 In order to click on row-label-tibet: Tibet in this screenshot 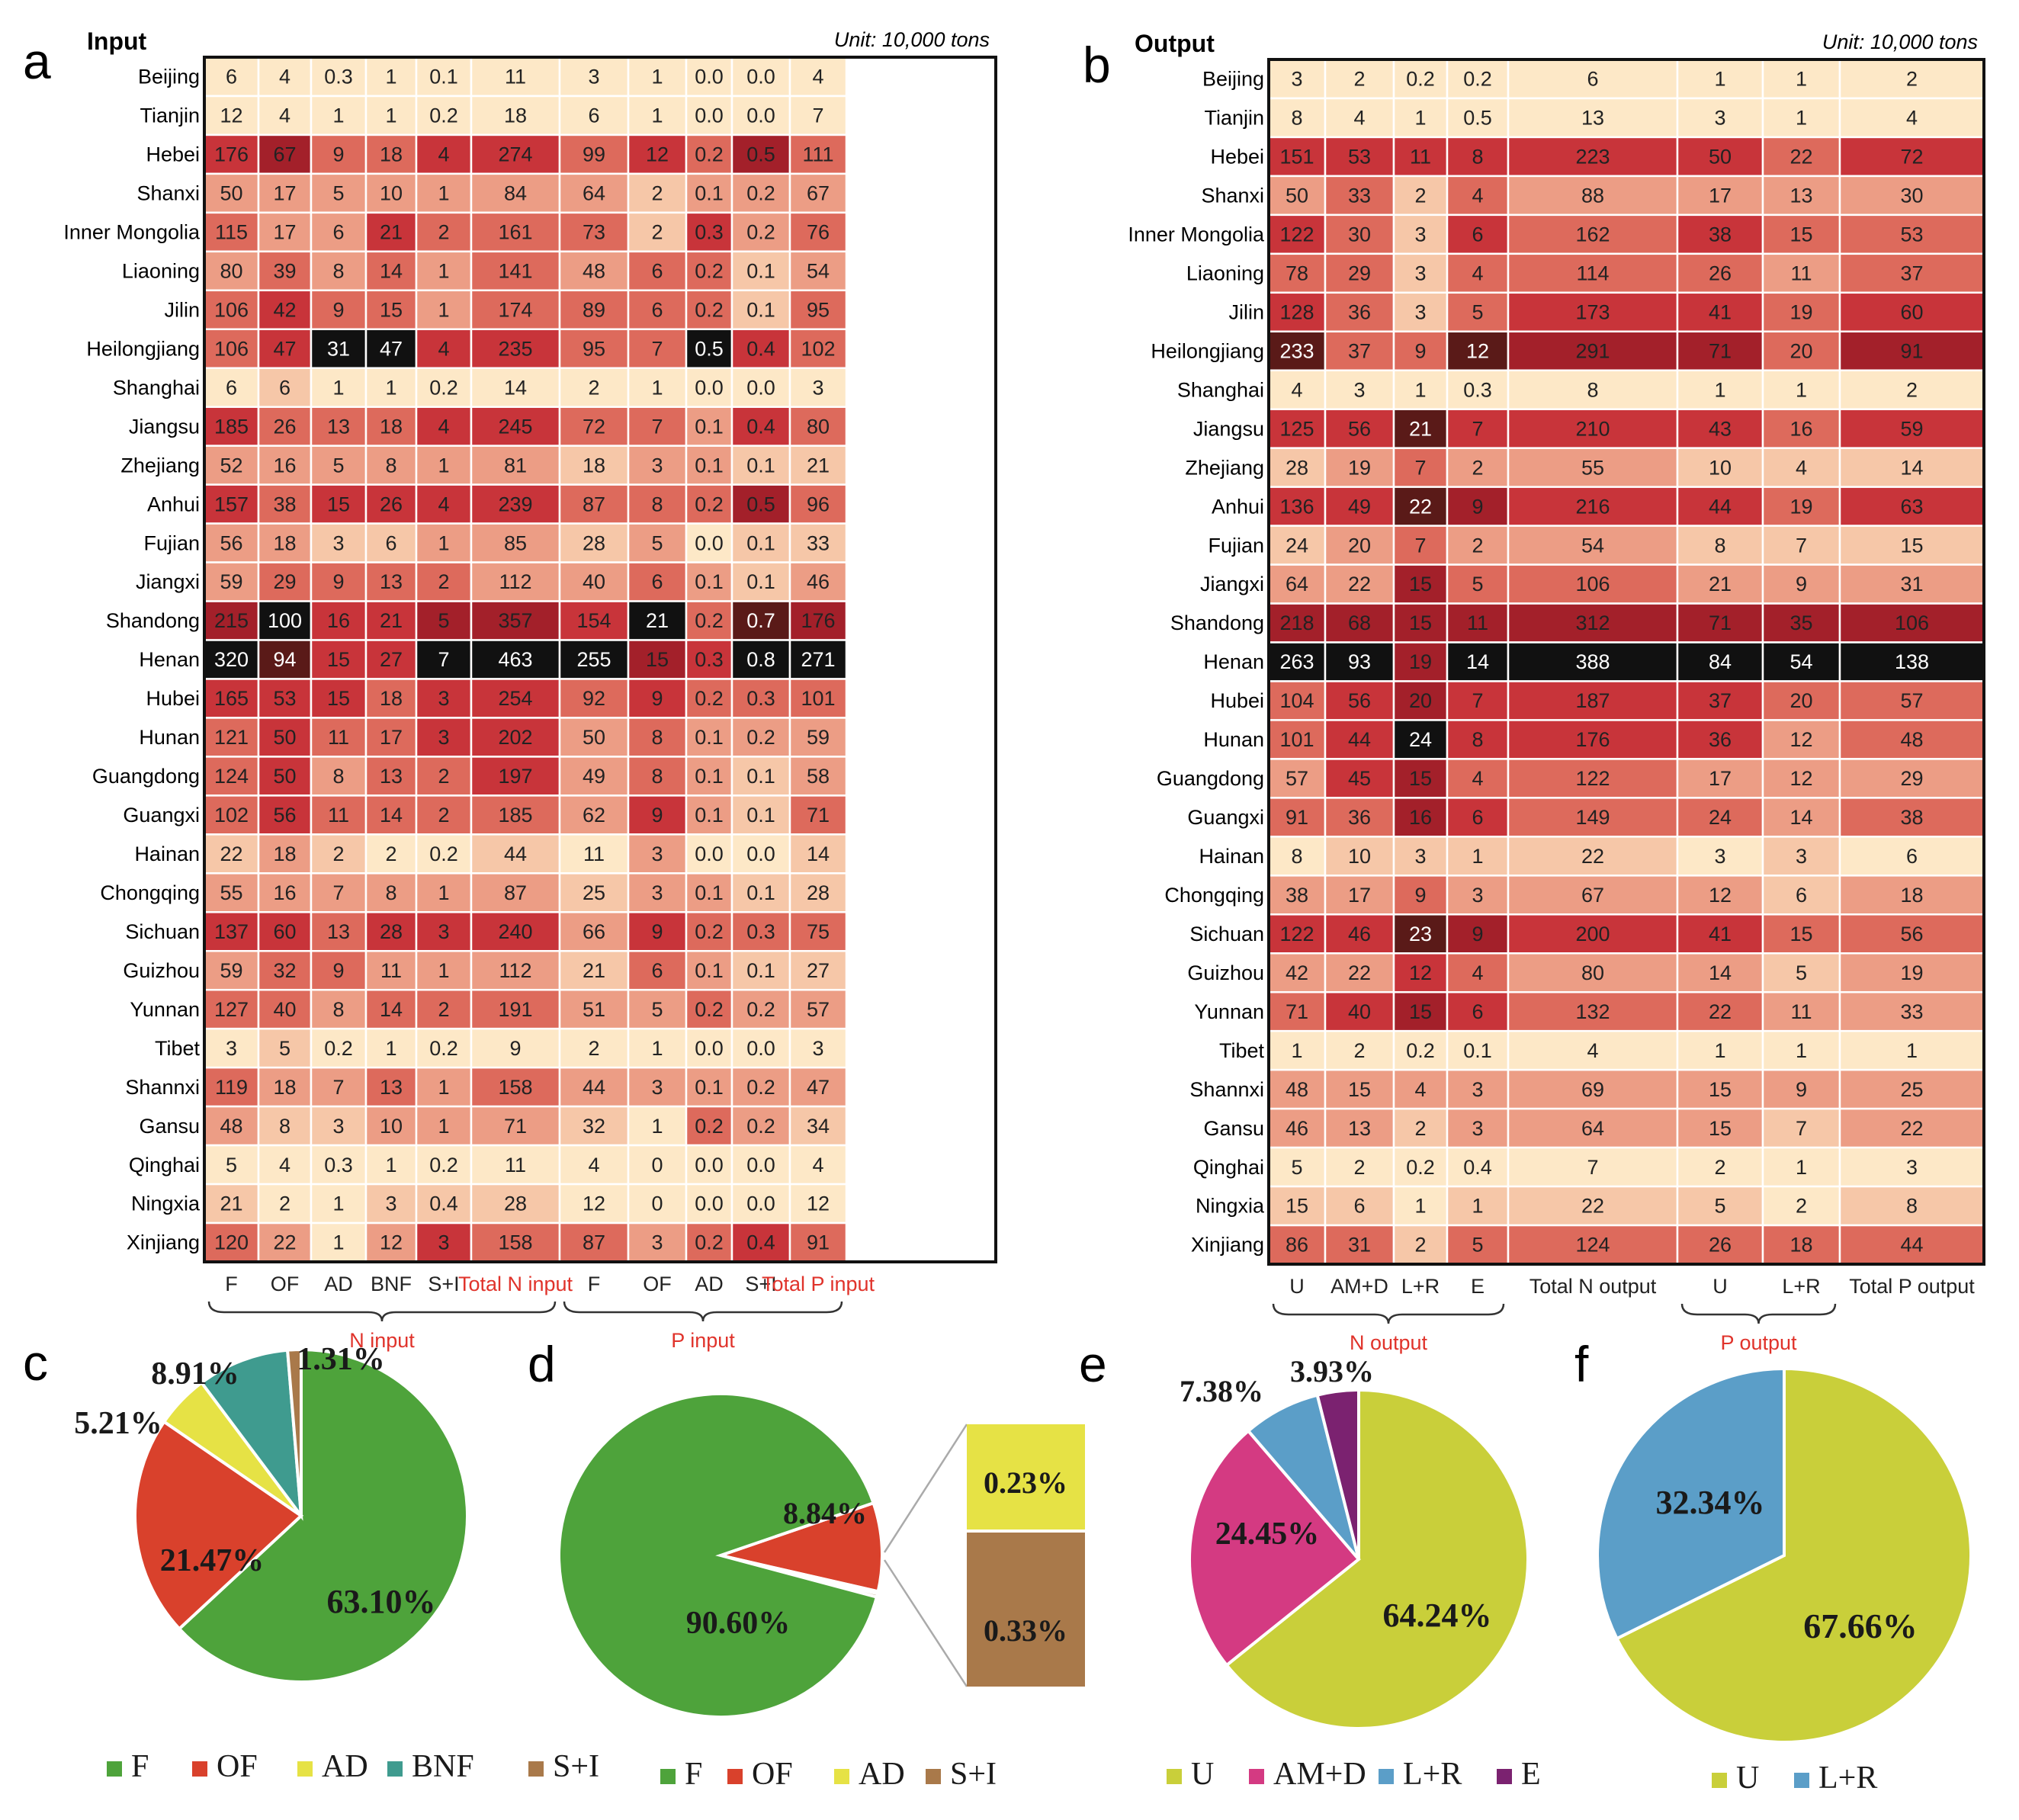, I will do `click(1242, 1050)`.